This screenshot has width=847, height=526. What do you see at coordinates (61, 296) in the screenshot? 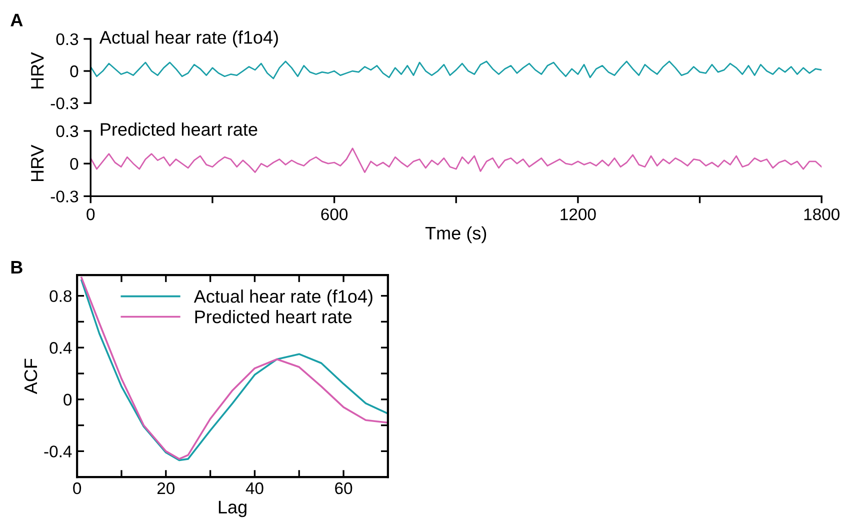
I see `y-tick-label: 0.8` at bounding box center [61, 296].